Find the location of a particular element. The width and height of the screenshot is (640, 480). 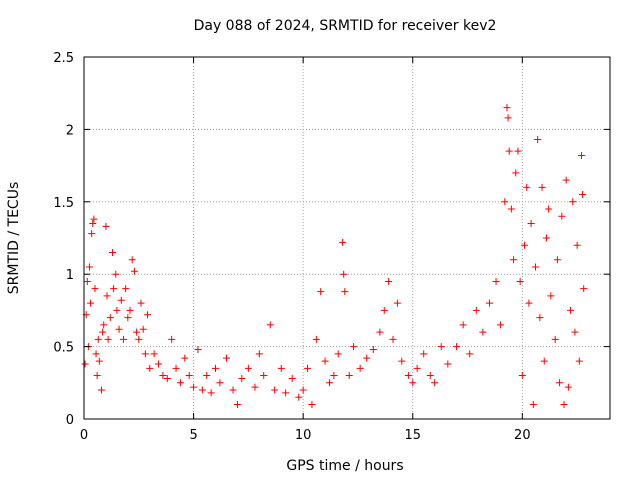

y-tick-label: 2.5 is located at coordinates (63, 58).